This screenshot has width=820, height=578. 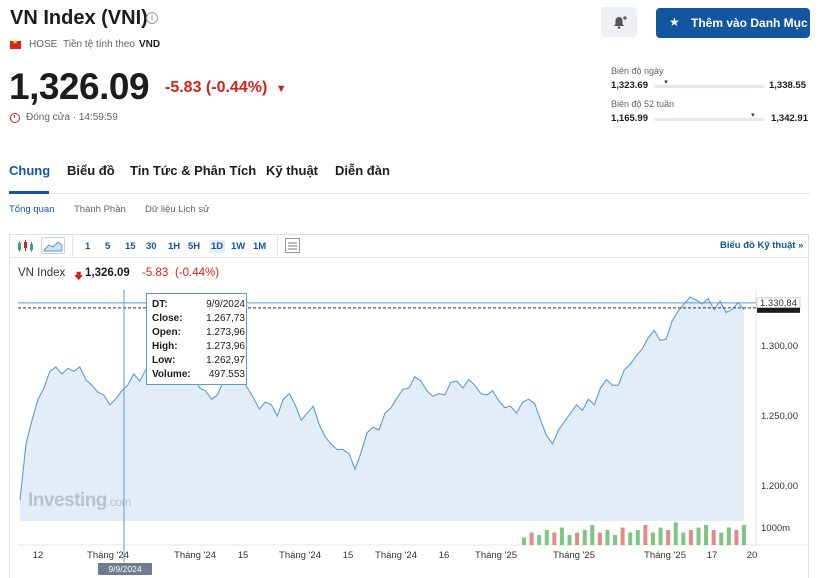 What do you see at coordinates (712, 555) in the screenshot?
I see `x-tick-label: 17` at bounding box center [712, 555].